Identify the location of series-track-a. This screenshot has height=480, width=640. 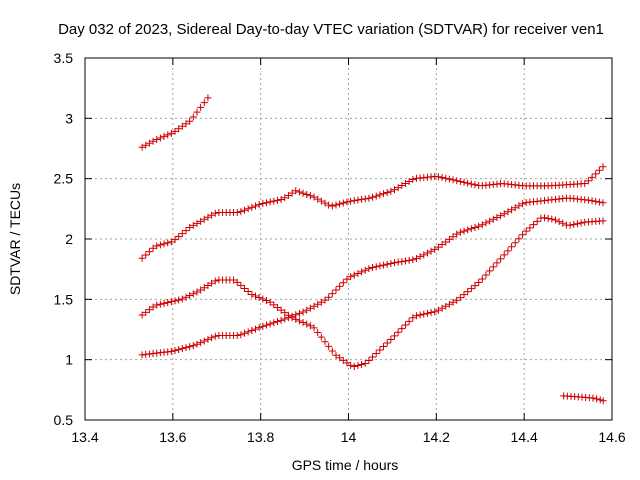
(175, 122).